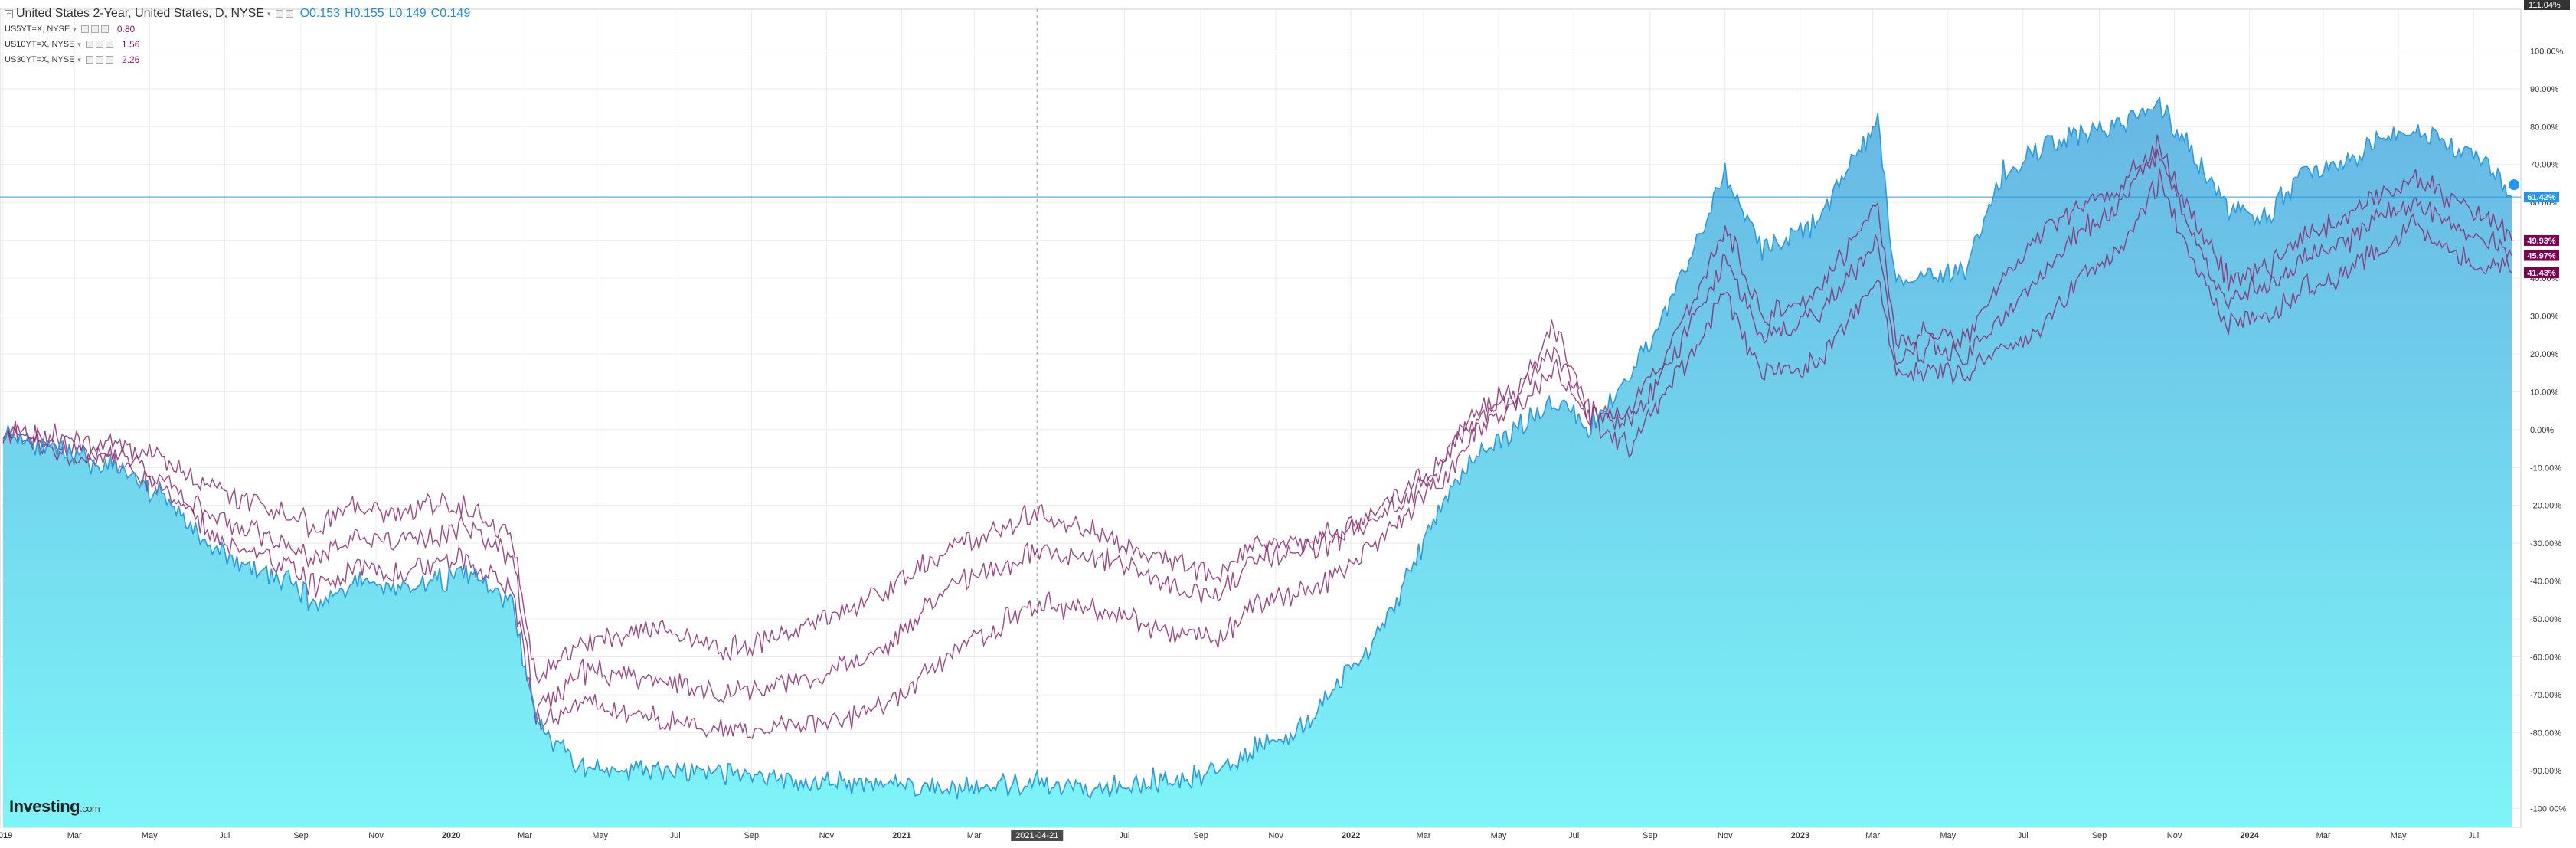  I want to click on y-tick-label: -40.00%, so click(2545, 582).